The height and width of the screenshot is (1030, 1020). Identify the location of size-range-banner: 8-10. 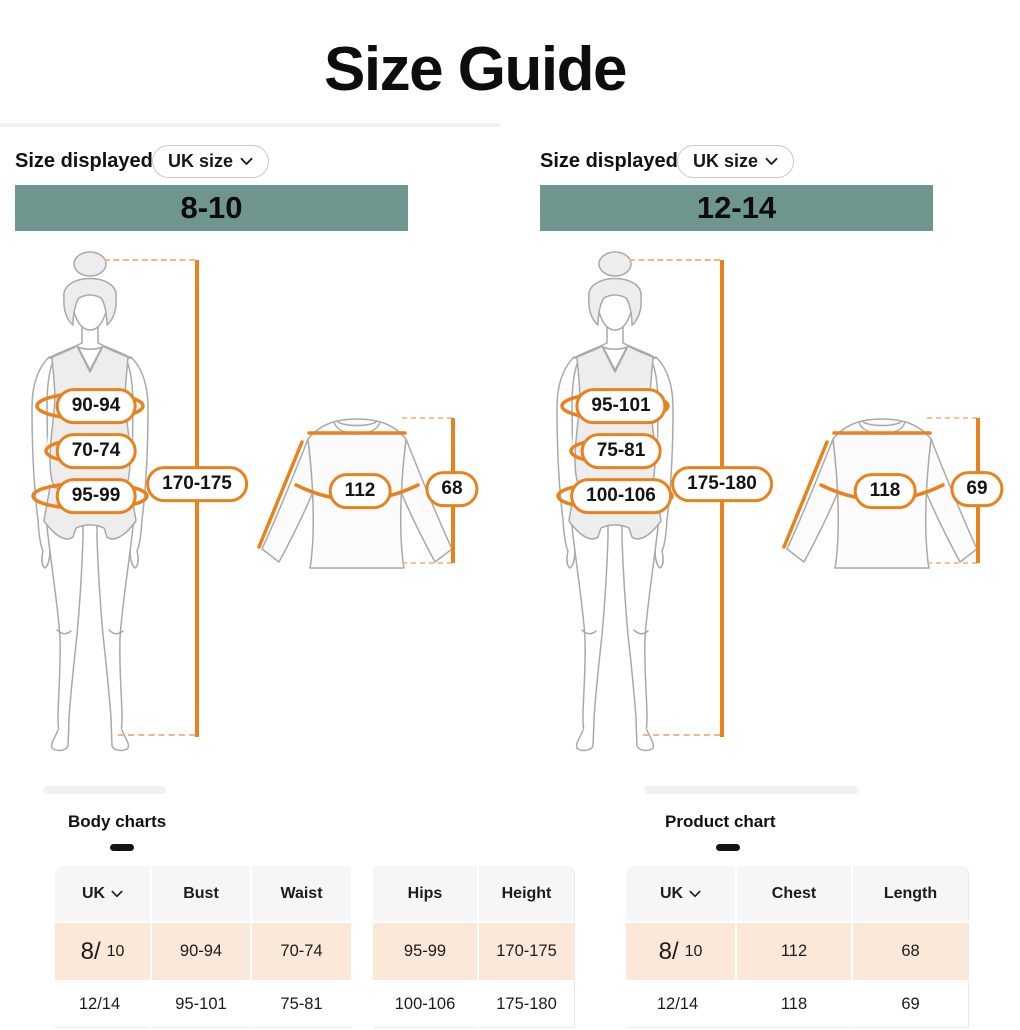
(211, 208).